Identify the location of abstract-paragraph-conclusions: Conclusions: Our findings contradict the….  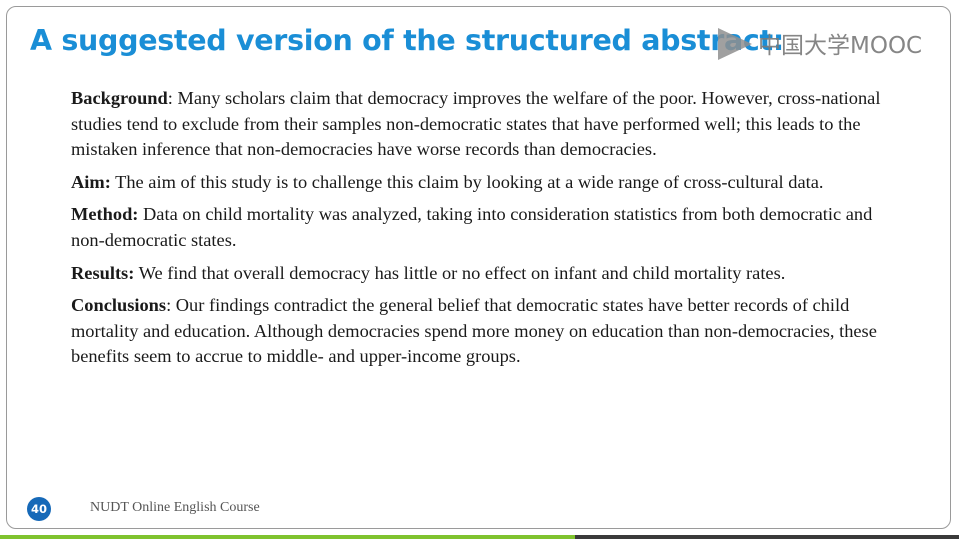
(486, 331).